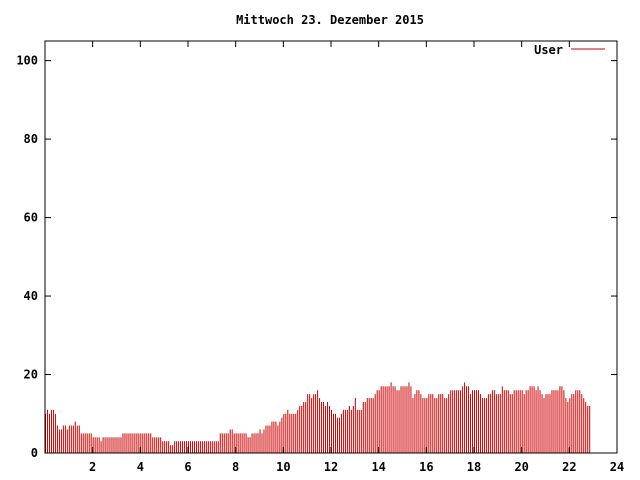 This screenshot has width=640, height=480. Describe the element at coordinates (474, 467) in the screenshot. I see `x-tick-label: 18` at that location.